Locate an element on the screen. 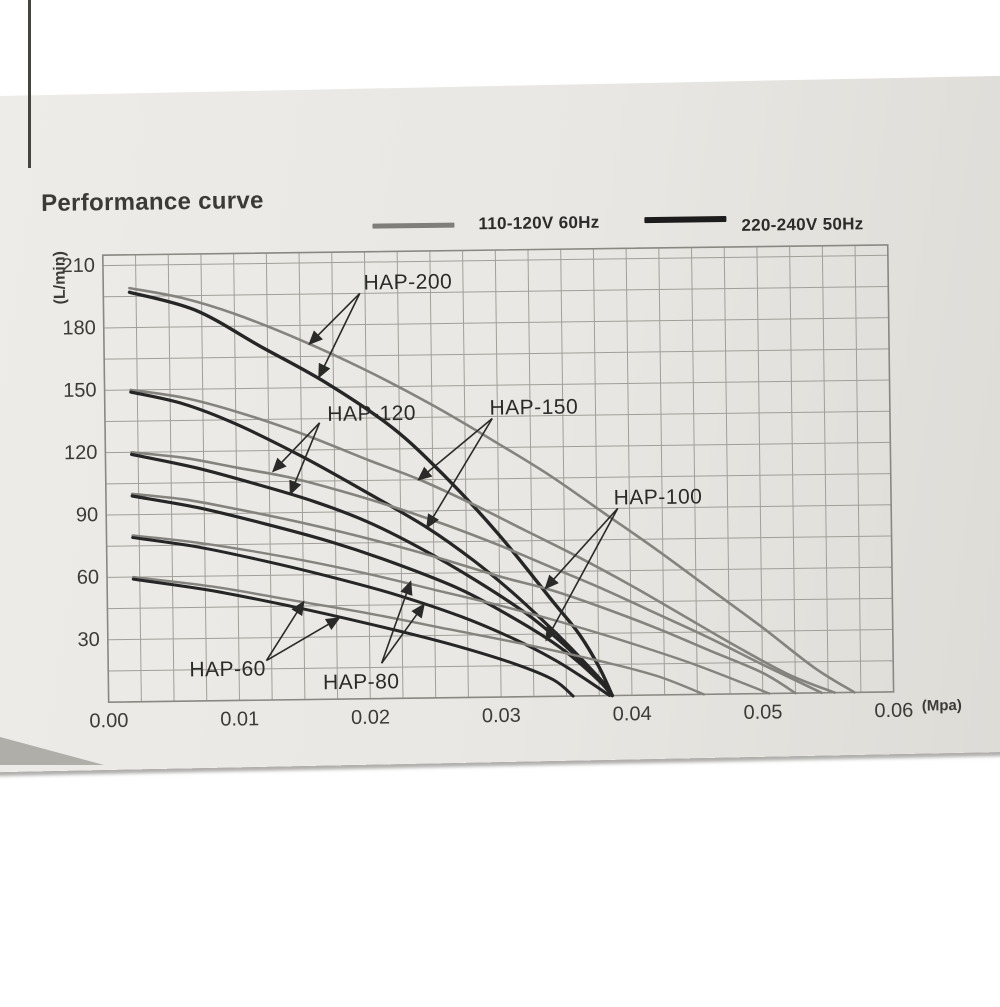 Image resolution: width=1000 pixels, height=1007 pixels. curve-hap-60-50hz is located at coordinates (353, 637).